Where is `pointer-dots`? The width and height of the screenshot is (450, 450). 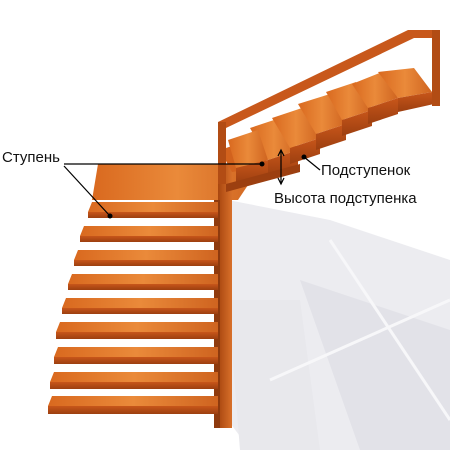 pointer-dots is located at coordinates (207, 186).